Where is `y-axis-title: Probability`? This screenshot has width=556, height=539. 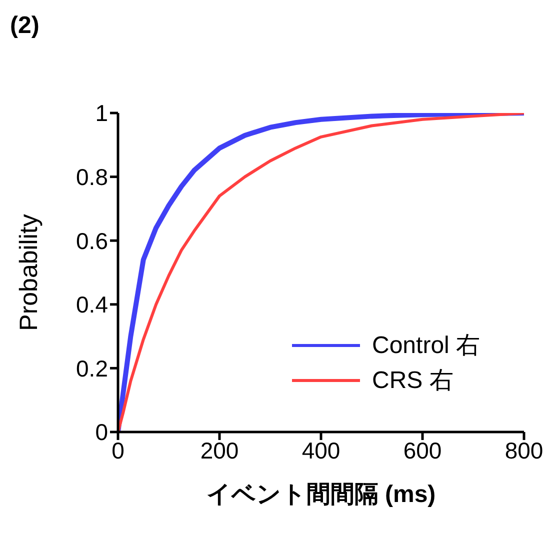 y-axis-title: Probability is located at coordinates (28, 272).